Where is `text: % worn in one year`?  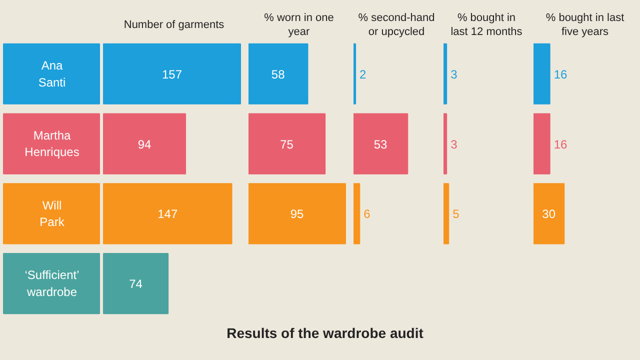
text: % worn in one year is located at coordinates (299, 25).